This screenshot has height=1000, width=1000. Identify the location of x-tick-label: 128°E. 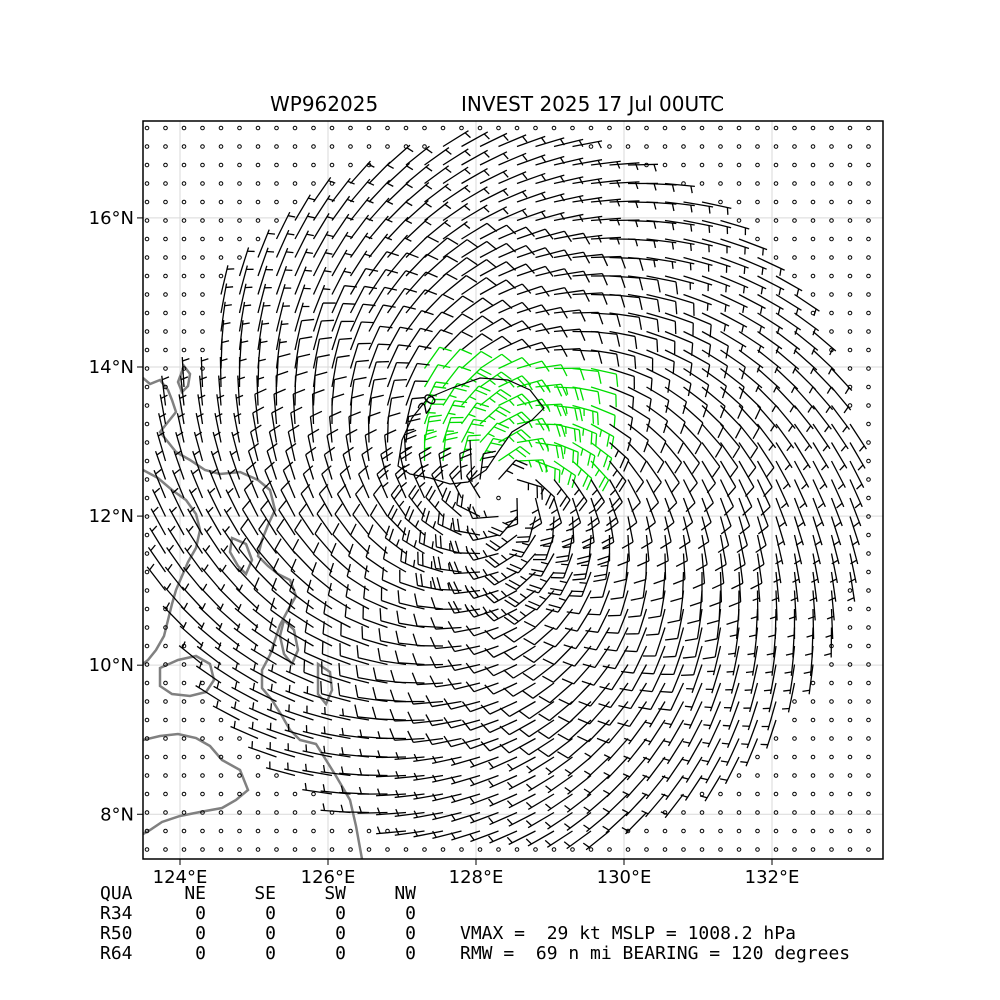
(476, 877).